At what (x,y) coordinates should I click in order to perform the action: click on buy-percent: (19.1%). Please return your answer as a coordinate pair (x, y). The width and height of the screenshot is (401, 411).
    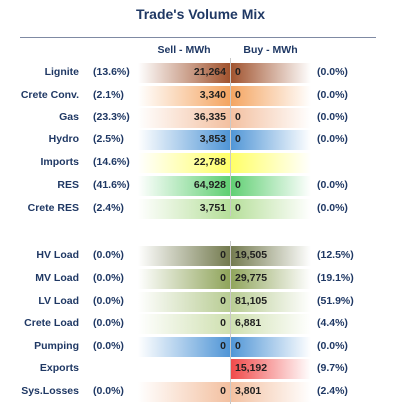
    Looking at the image, I should click on (335, 278).